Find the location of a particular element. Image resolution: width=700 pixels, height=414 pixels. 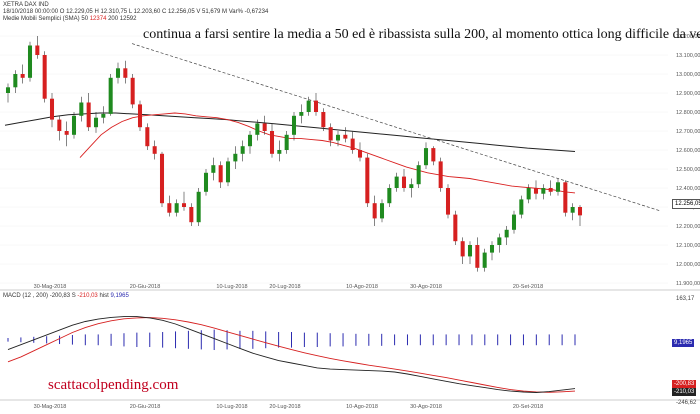

x-tick-label: 30-Ago-2018 is located at coordinates (426, 407).